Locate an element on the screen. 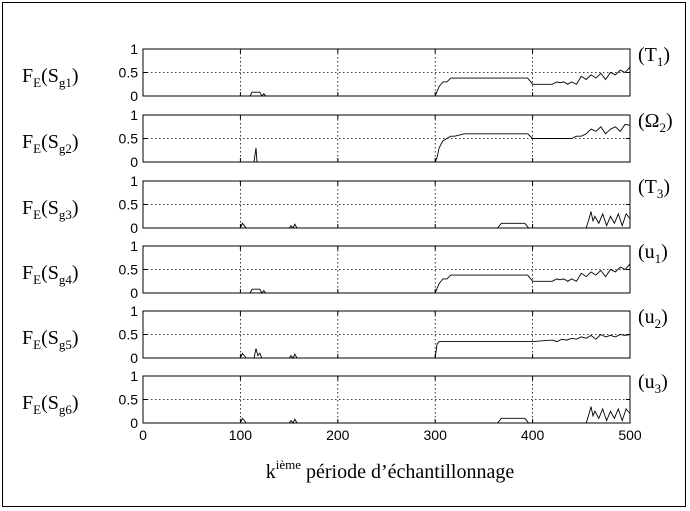  panel-6: 0 0.5 1 FE(Sg6) (u3) is located at coordinates (345, 399).